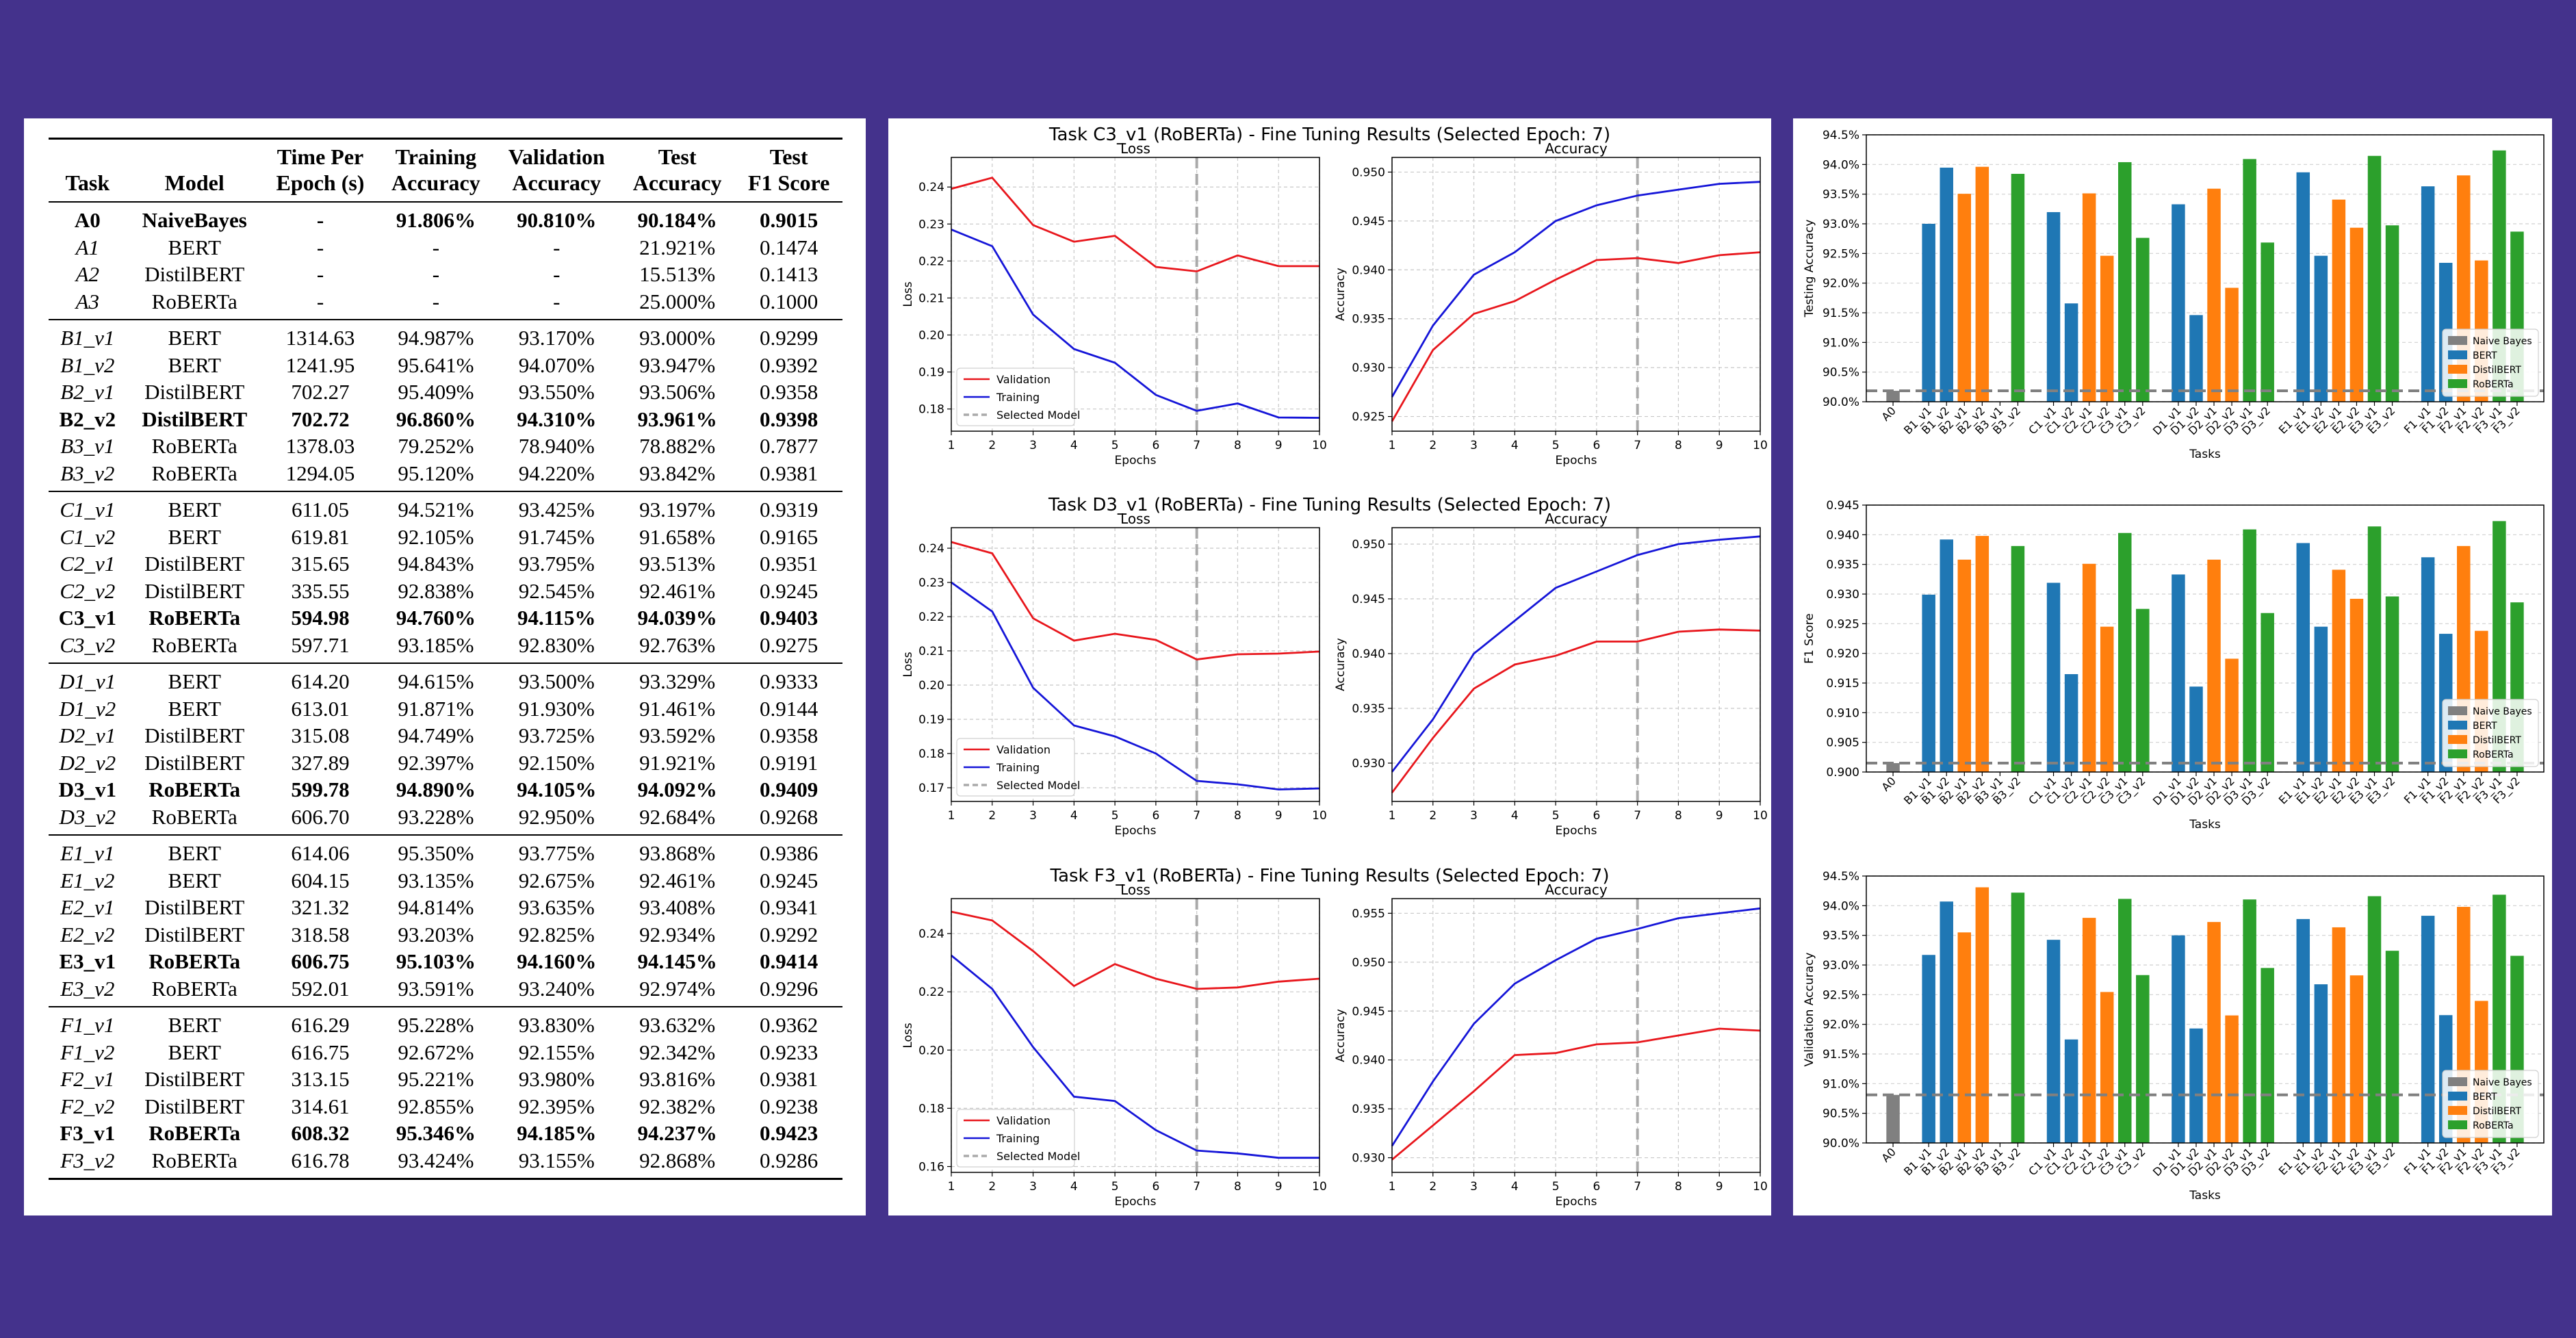 The width and height of the screenshot is (2576, 1338). What do you see at coordinates (87, 247) in the screenshot?
I see `cell-task: A1` at bounding box center [87, 247].